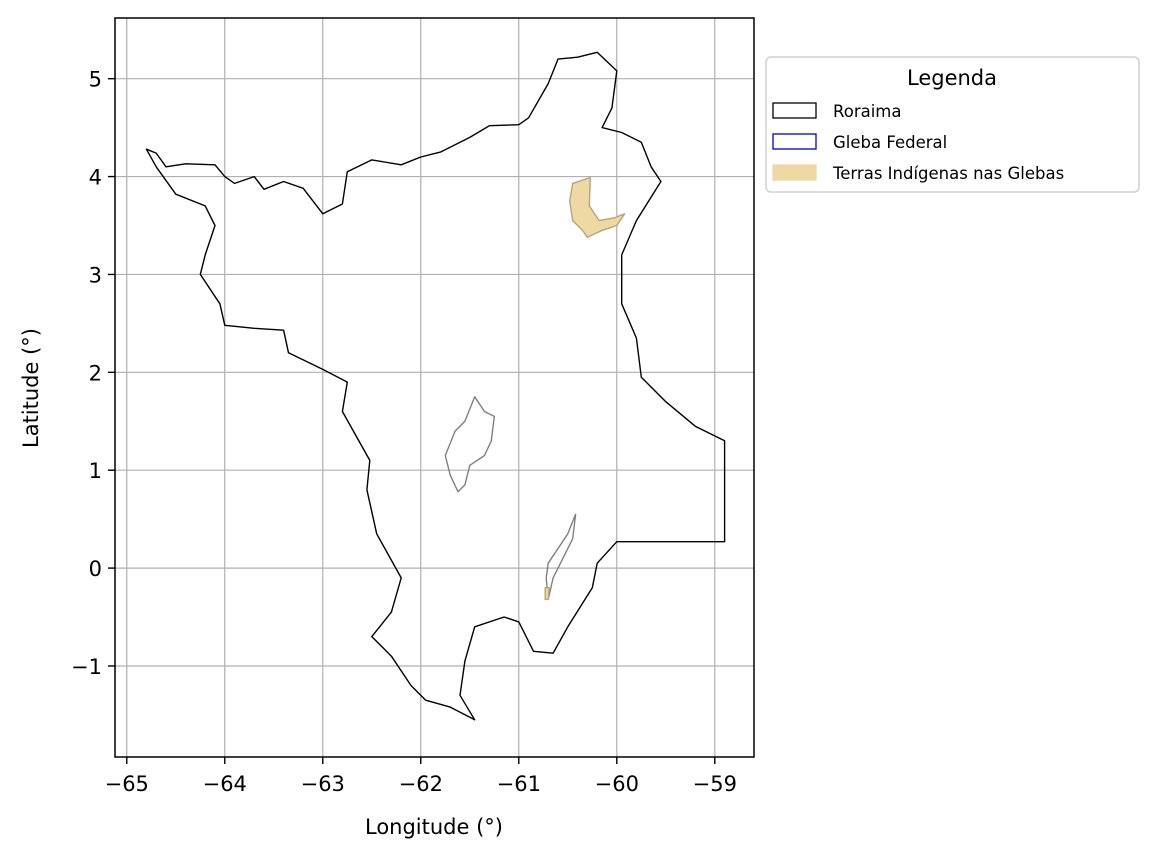  What do you see at coordinates (127, 784) in the screenshot?
I see `x-tick-label-0: −65` at bounding box center [127, 784].